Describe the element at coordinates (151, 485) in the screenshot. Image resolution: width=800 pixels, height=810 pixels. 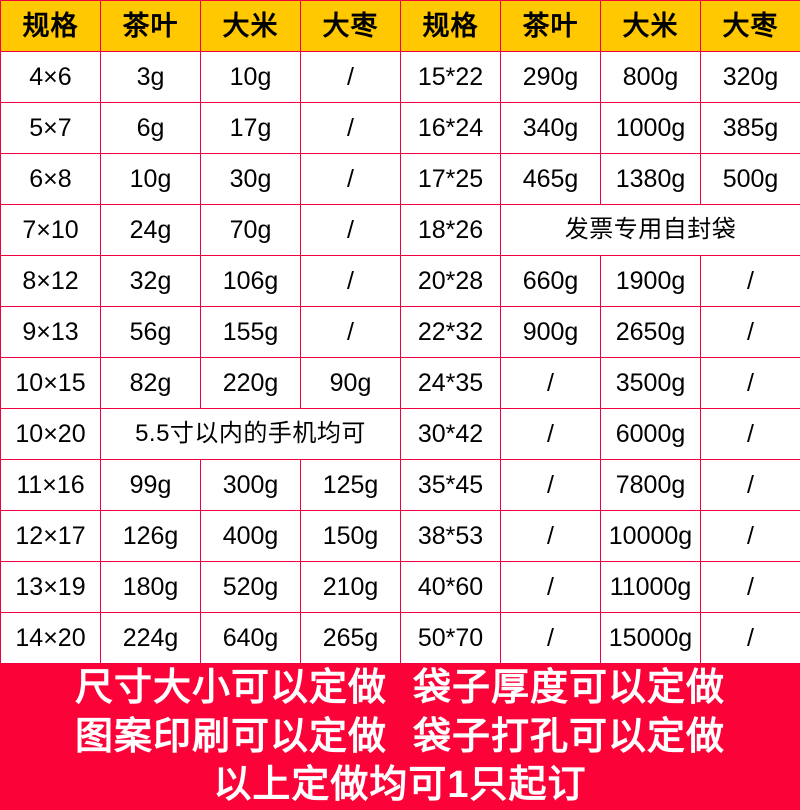
I see `cell-weight: 99g` at that location.